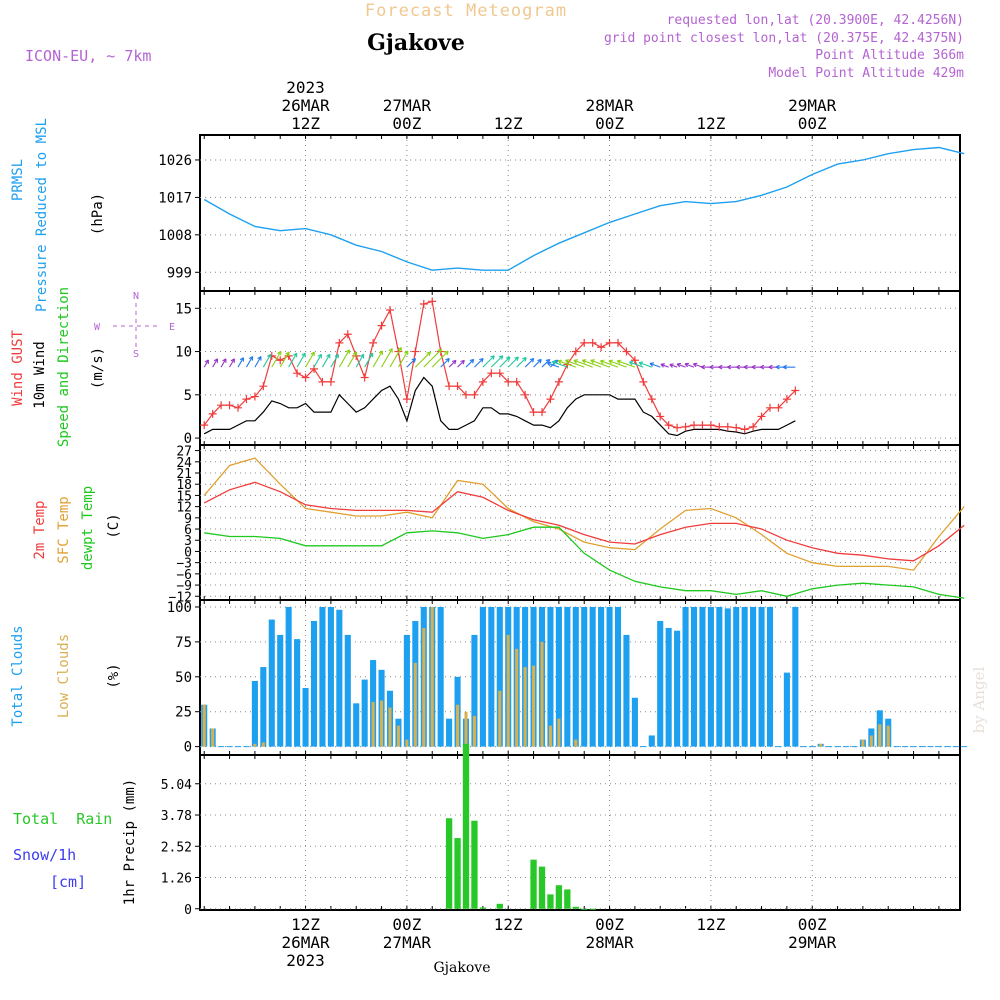 Image resolution: width=1000 pixels, height=1000 pixels. What do you see at coordinates (40, 529) in the screenshot?
I see `temp-ylabel-2m: 2m Temp` at bounding box center [40, 529].